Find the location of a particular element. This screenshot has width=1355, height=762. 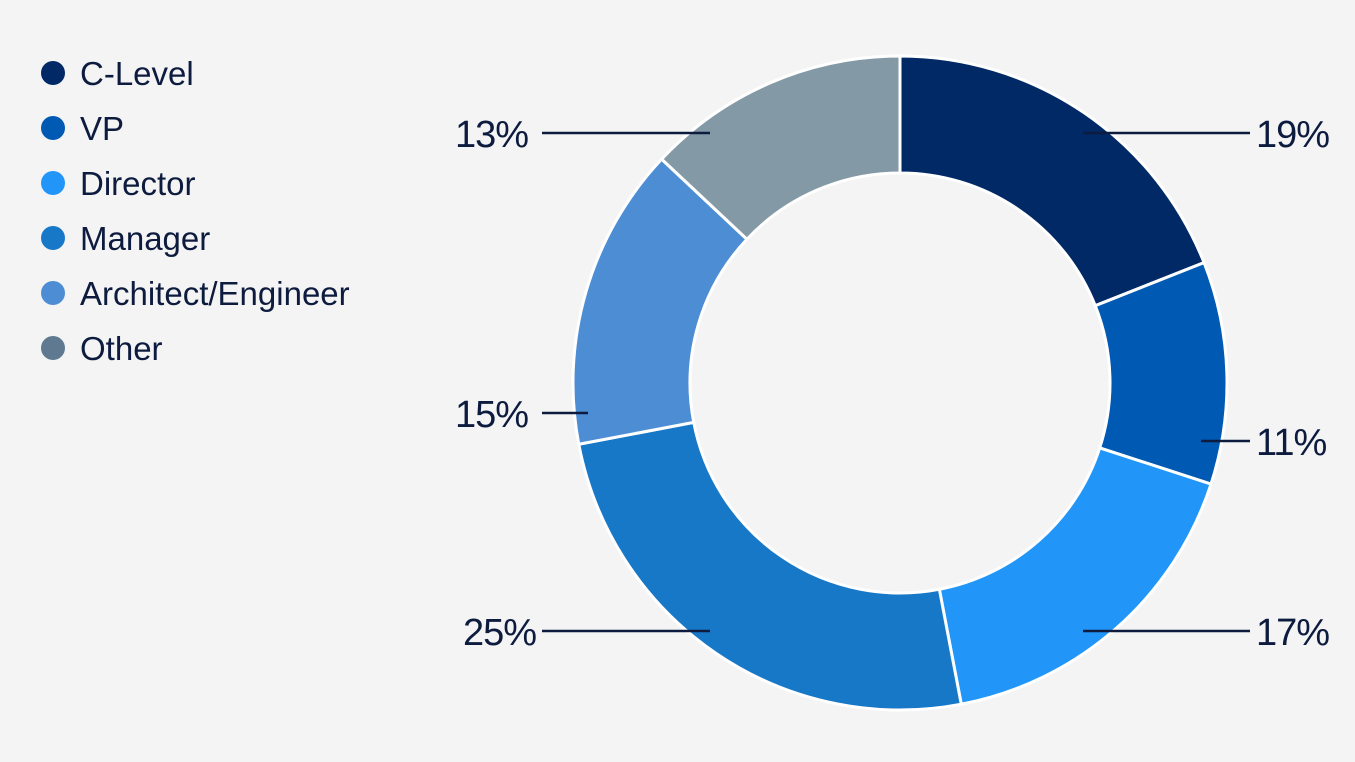

data-label-c-level: 19% is located at coordinates (1292, 135).